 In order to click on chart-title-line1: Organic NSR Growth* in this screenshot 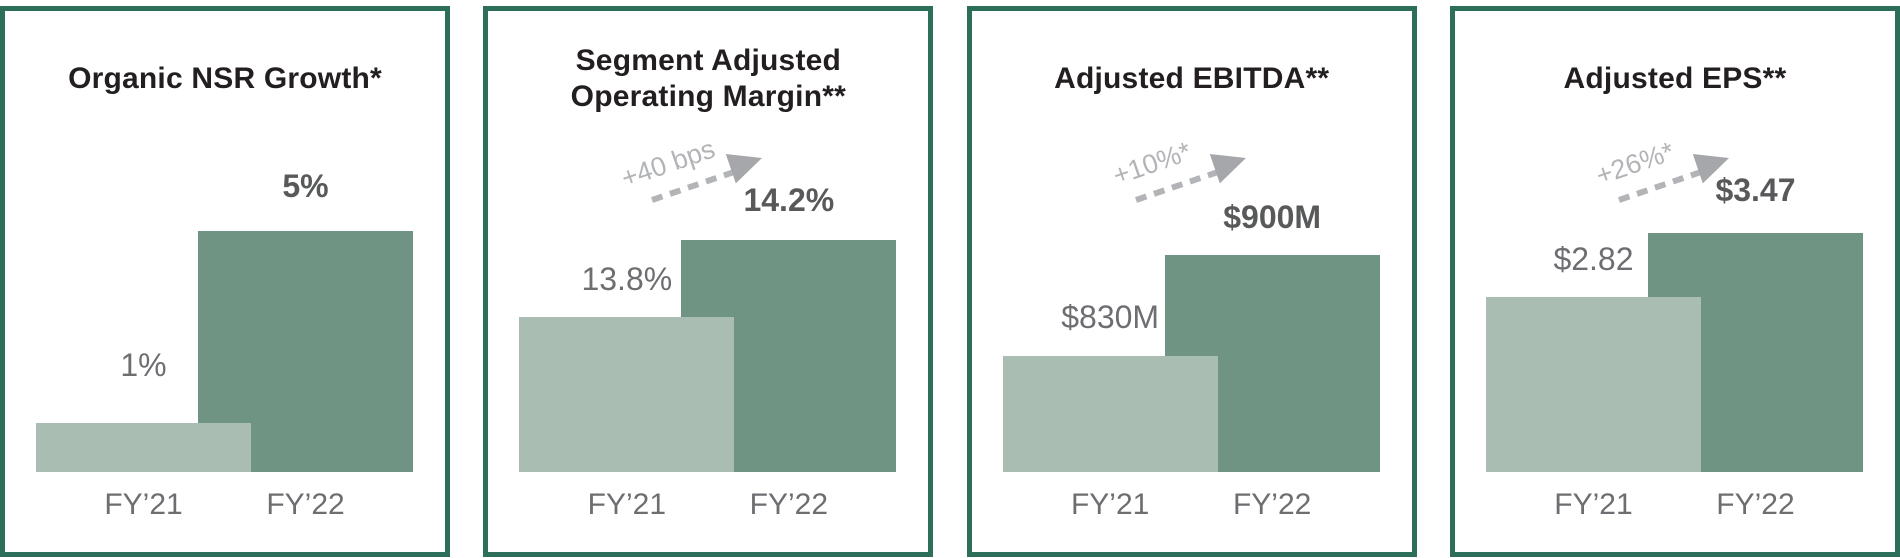, I will do `click(225, 78)`.